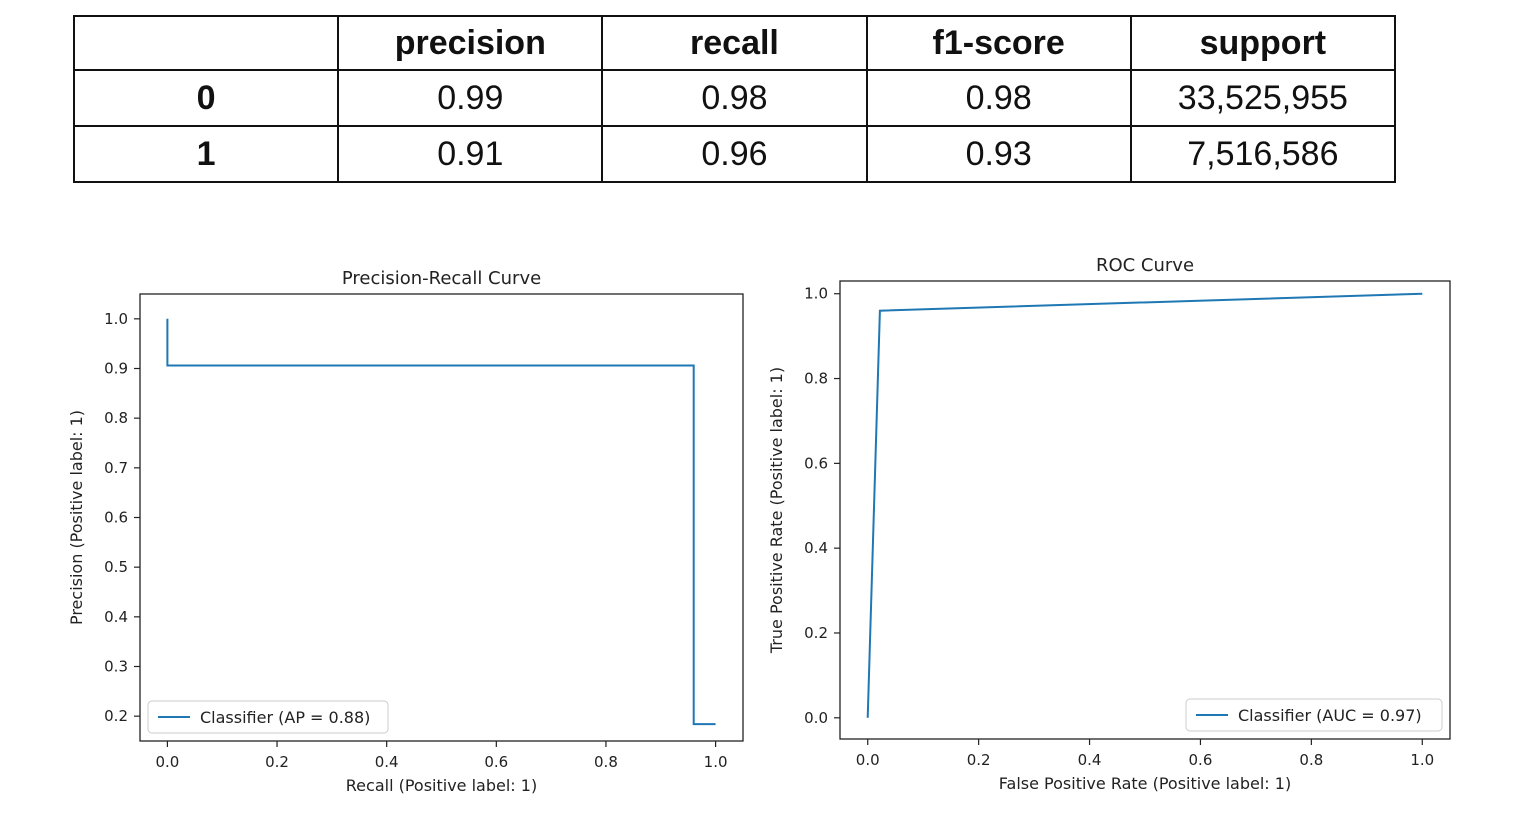 This screenshot has height=816, width=1522. What do you see at coordinates (1145, 265) in the screenshot?
I see `chart-title: ROC Curve` at bounding box center [1145, 265].